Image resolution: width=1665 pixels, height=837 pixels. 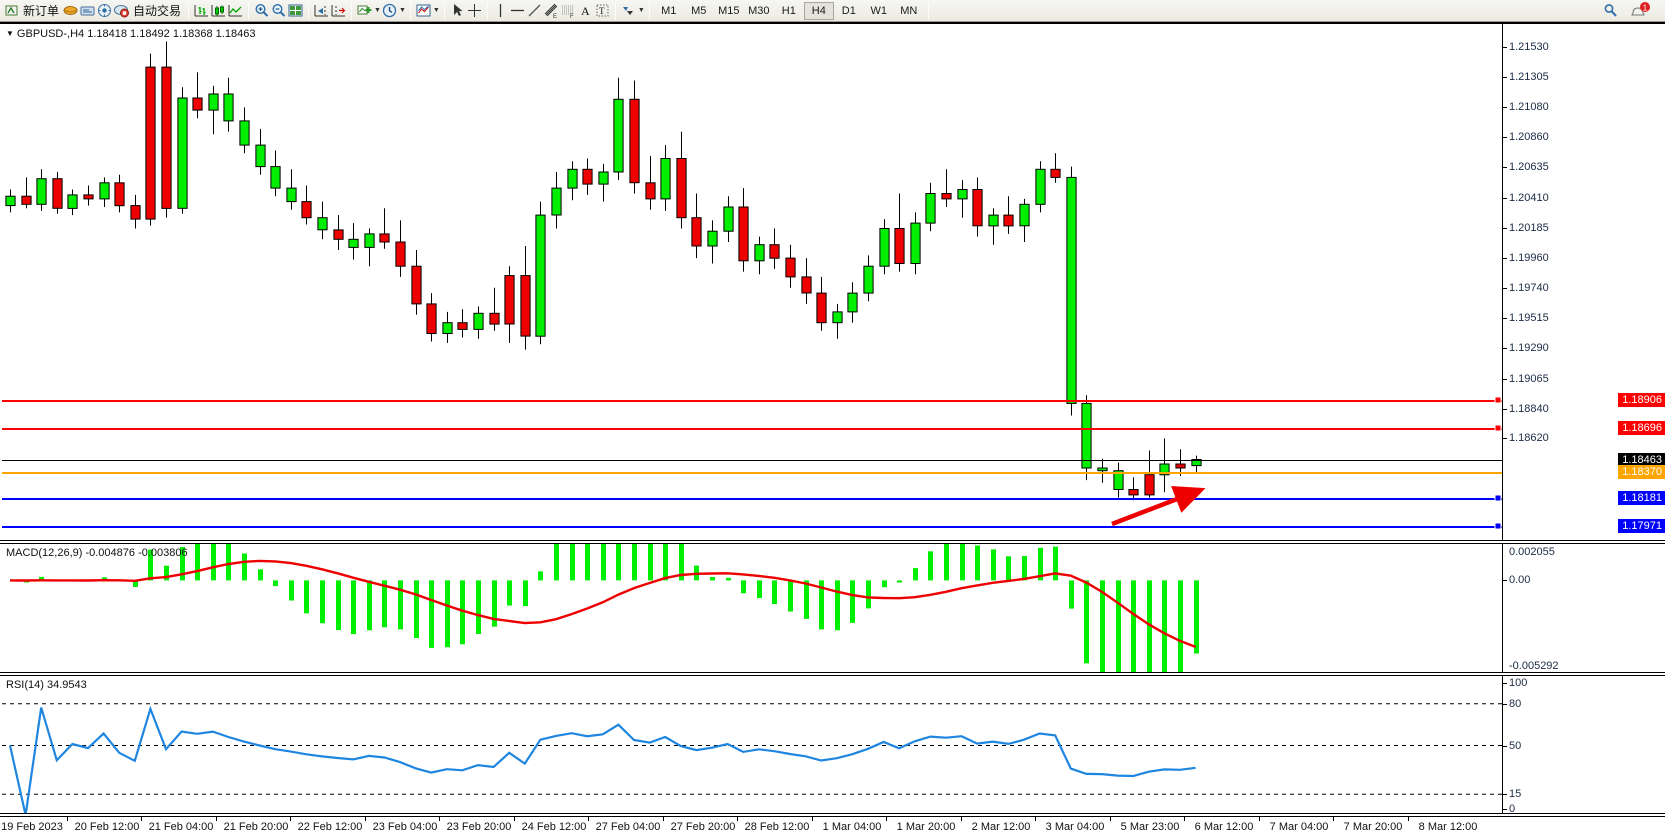 What do you see at coordinates (479, 827) in the screenshot?
I see `time-axis-label: 23 Feb 20:00` at bounding box center [479, 827].